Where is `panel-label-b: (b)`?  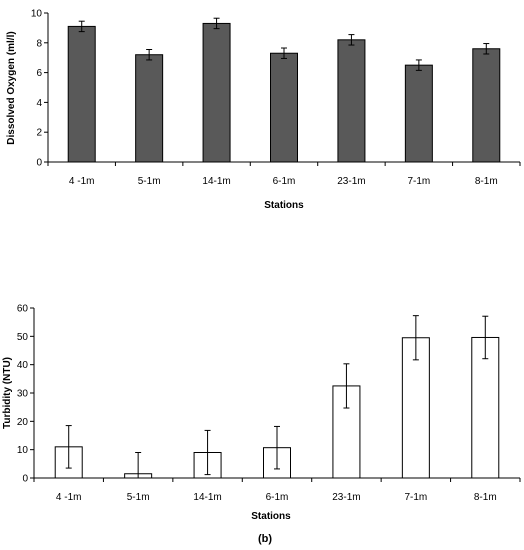 panel-label-b: (b) is located at coordinates (265, 539).